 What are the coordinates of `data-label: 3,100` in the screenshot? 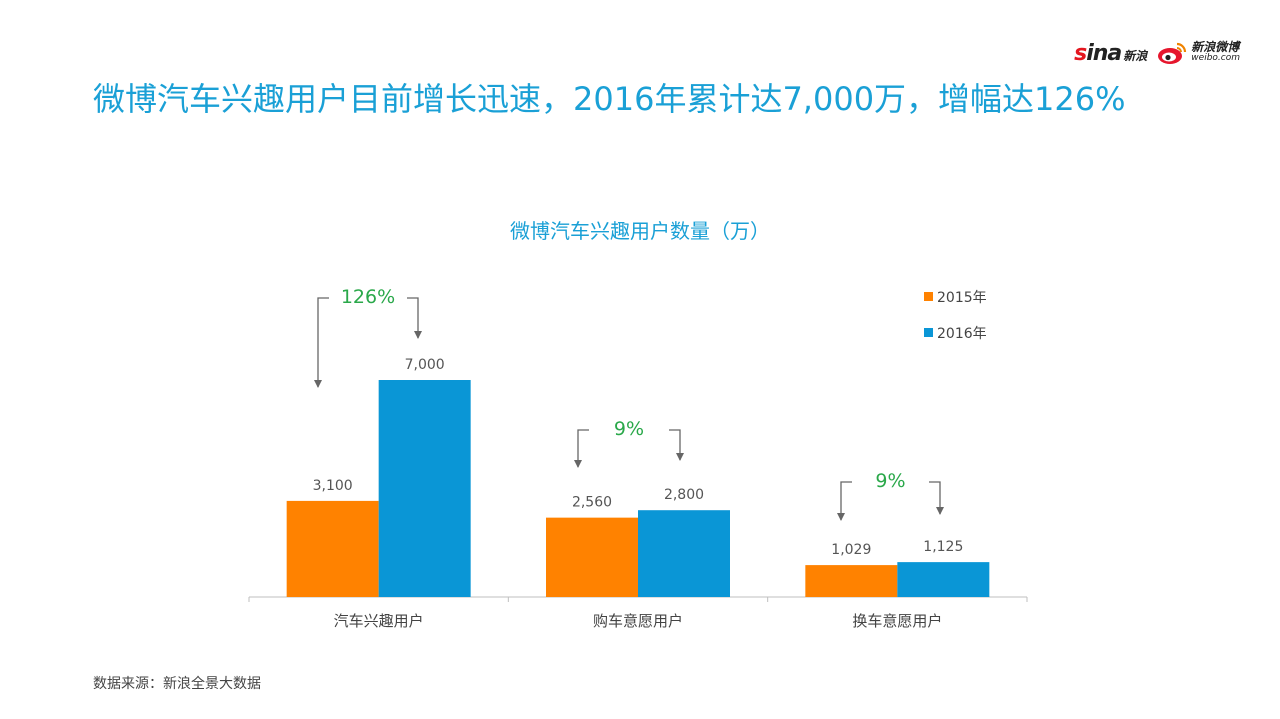 It's located at (333, 486).